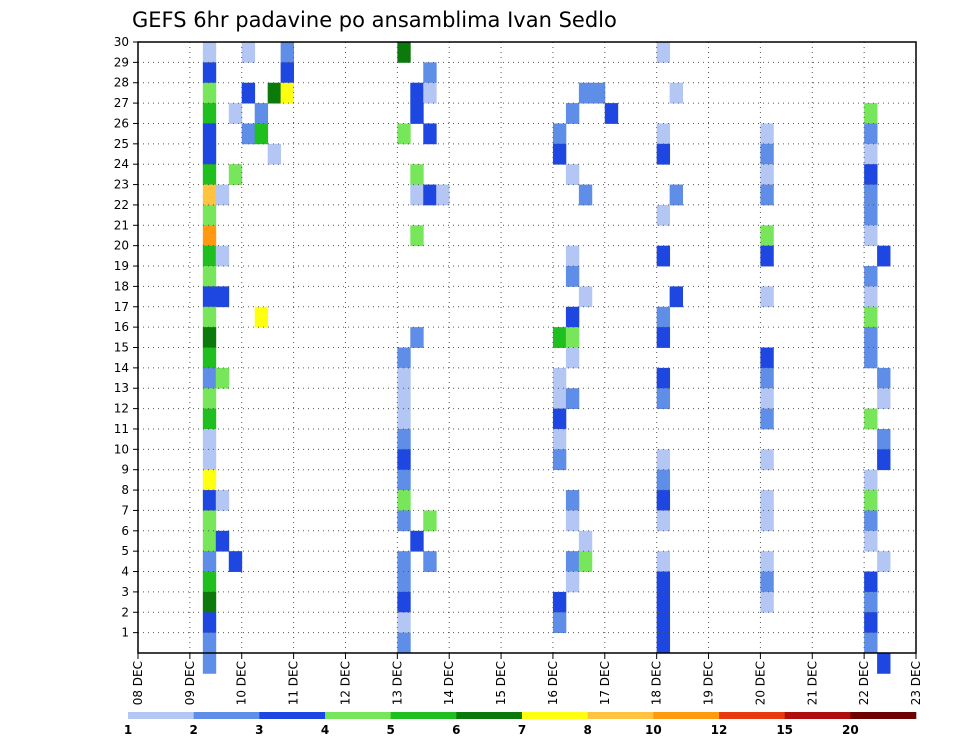 The width and height of the screenshot is (960, 742). What do you see at coordinates (125, 612) in the screenshot?
I see `y-tick-label: 2` at bounding box center [125, 612].